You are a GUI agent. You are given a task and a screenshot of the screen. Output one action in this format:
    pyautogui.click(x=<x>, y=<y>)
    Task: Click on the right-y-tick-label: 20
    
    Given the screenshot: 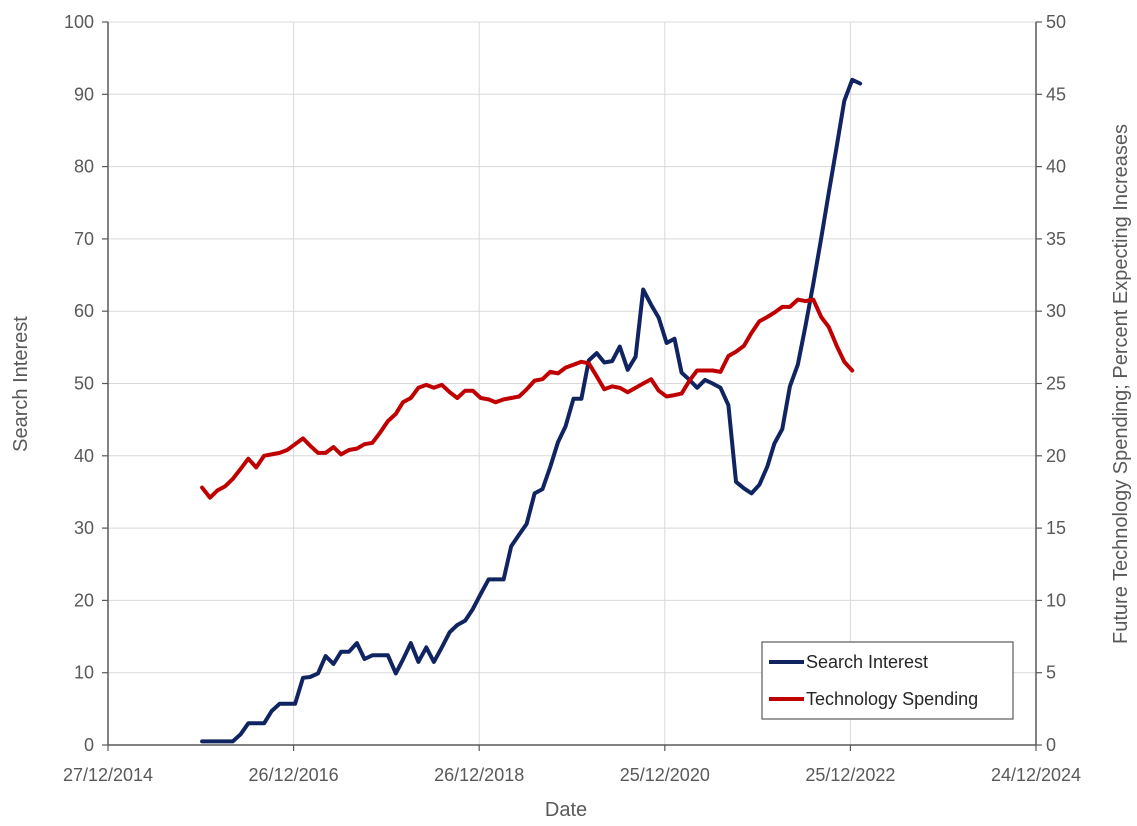 What is the action you would take?
    pyautogui.click(x=1056, y=456)
    